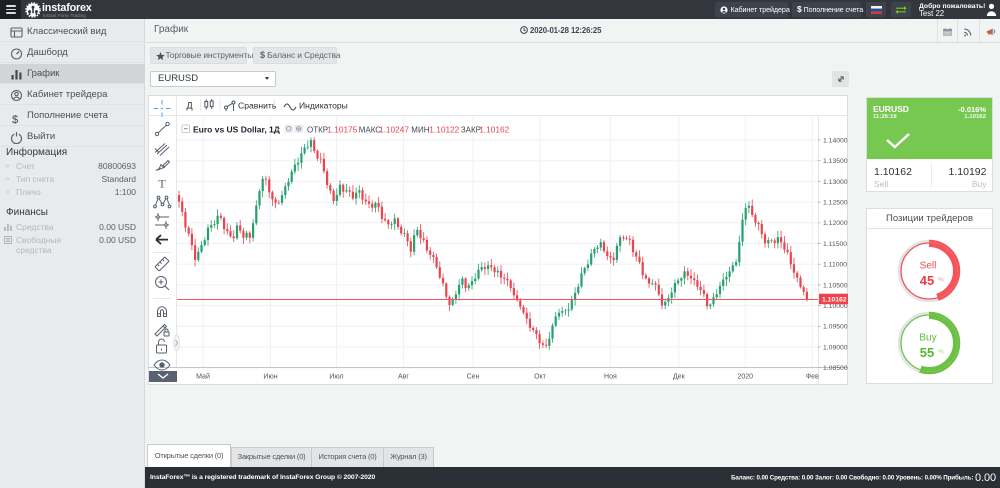  What do you see at coordinates (257, 106) in the screenshot?
I see `svg-text: Сравнить` at bounding box center [257, 106].